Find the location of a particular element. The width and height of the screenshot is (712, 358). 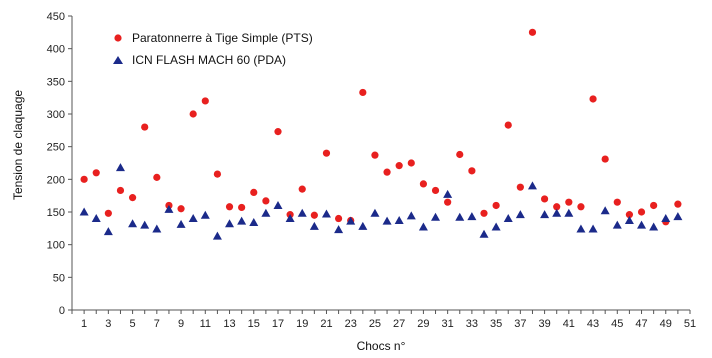

y-axis: 0 50 100 150 200 250 300 350 400 450 is located at coordinates (60, 164).